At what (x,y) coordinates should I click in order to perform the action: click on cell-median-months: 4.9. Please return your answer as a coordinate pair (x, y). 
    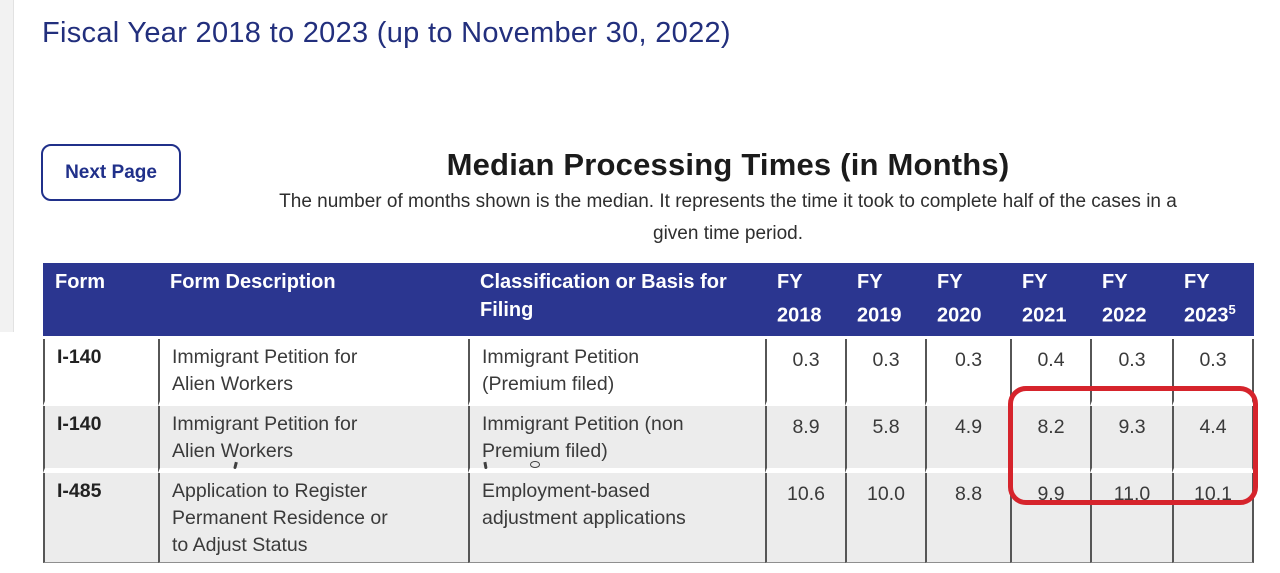
    Looking at the image, I should click on (967, 439).